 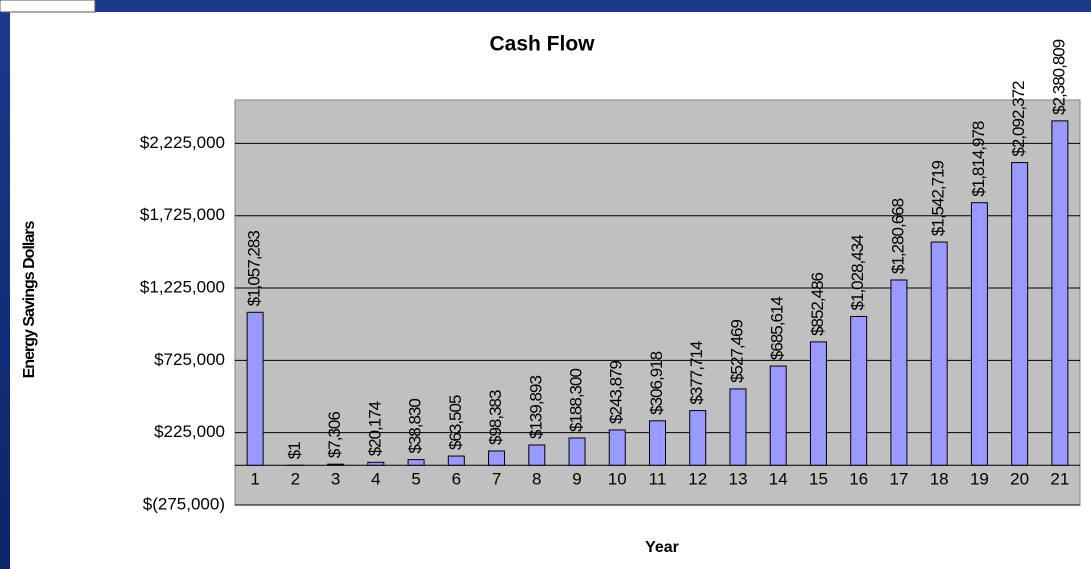 What do you see at coordinates (48, 6) in the screenshot?
I see `corner-box` at bounding box center [48, 6].